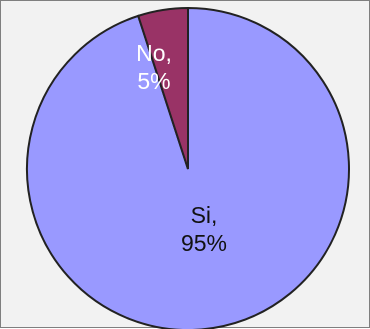  Describe the element at coordinates (154, 53) in the screenshot. I see `slice-category-no: No,` at that location.